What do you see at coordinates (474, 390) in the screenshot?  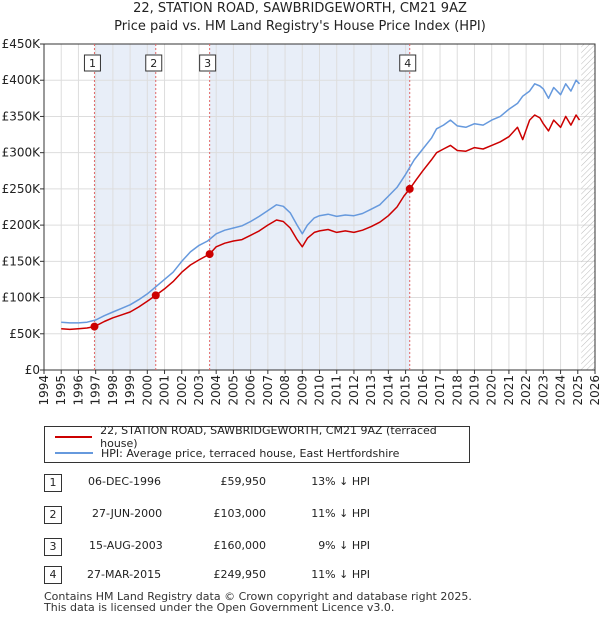 I see `x-tick-label: 2019` at bounding box center [474, 390].